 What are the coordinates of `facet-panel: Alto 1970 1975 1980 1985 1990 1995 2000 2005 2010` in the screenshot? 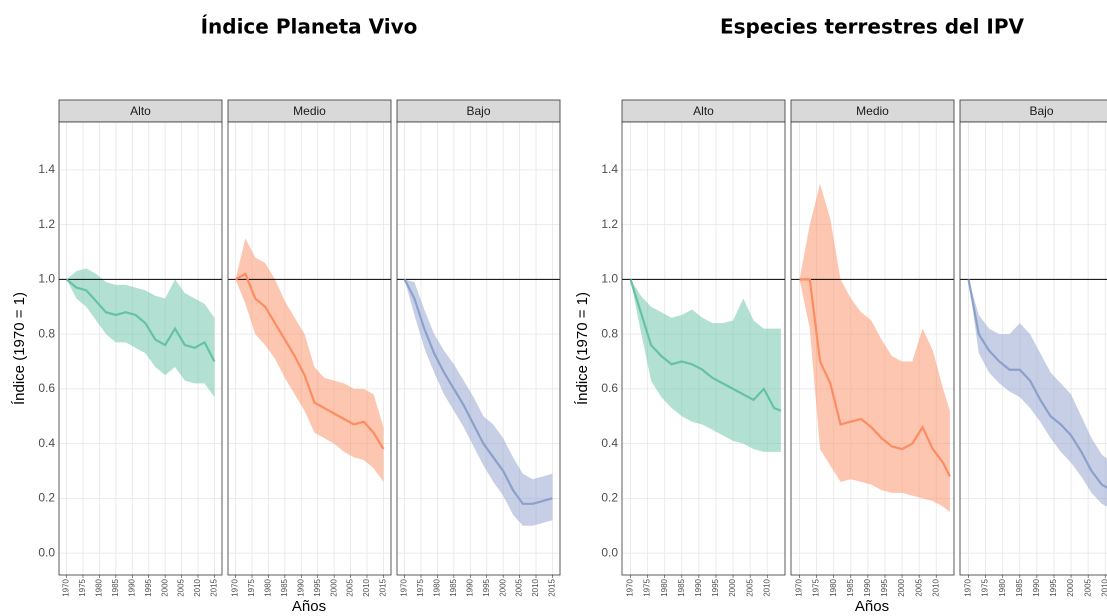 It's located at (703, 348).